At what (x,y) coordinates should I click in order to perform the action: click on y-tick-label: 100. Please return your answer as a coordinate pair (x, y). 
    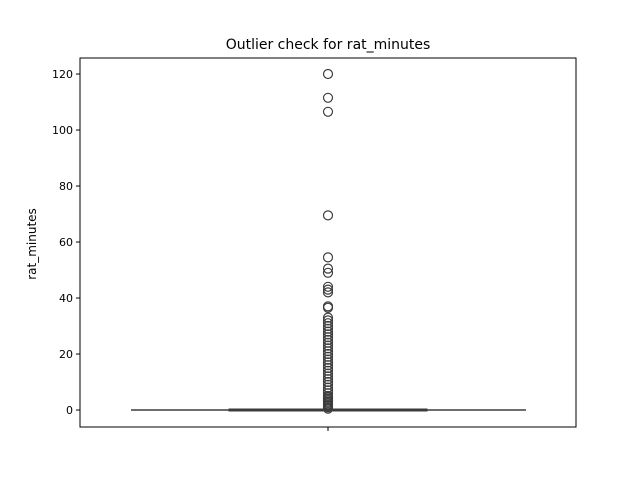
    Looking at the image, I should click on (62, 130).